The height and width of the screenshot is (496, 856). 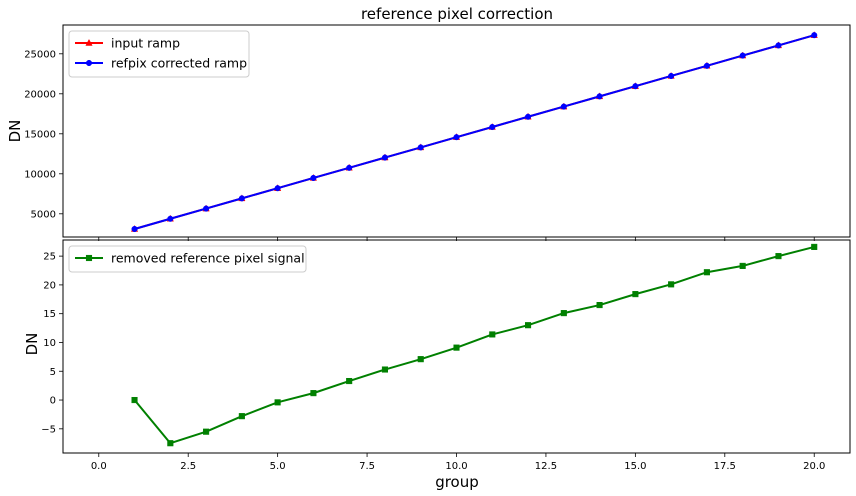 I want to click on legend-entry: input ramp, so click(x=127, y=43).